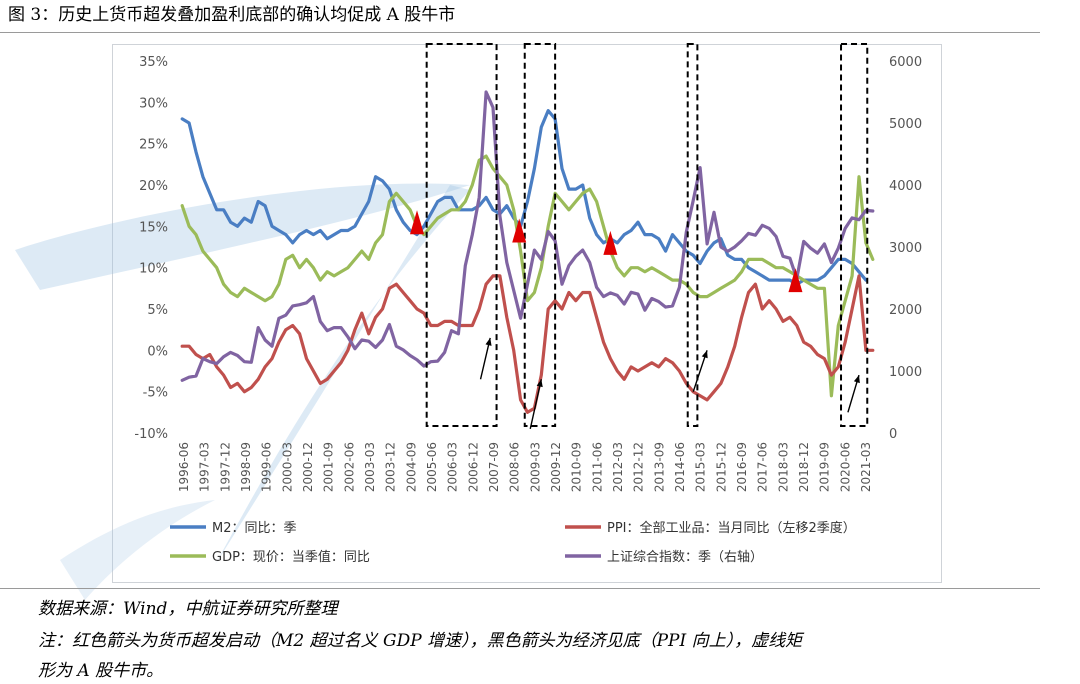 The image size is (1080, 684). Describe the element at coordinates (101, 671) in the screenshot. I see `footnote-line-2: 形为 A 股牛市。` at that location.